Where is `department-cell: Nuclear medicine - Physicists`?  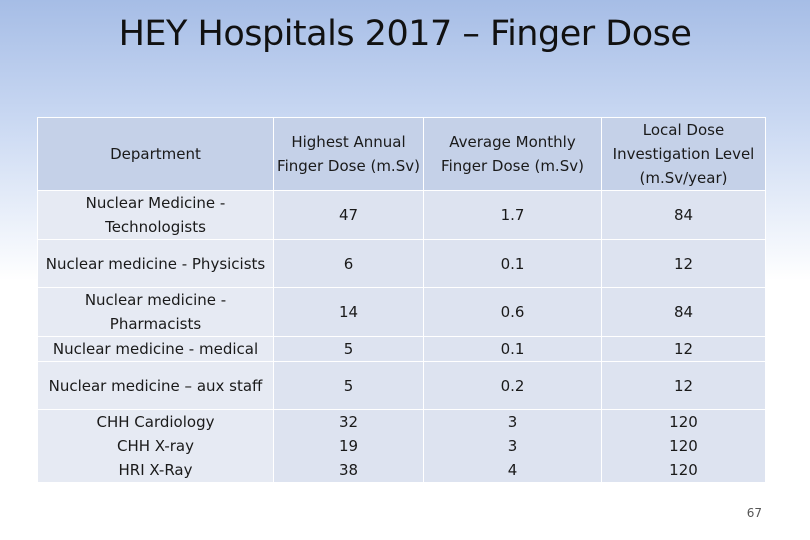 department-cell: Nuclear medicine - Physicists is located at coordinates (155, 263).